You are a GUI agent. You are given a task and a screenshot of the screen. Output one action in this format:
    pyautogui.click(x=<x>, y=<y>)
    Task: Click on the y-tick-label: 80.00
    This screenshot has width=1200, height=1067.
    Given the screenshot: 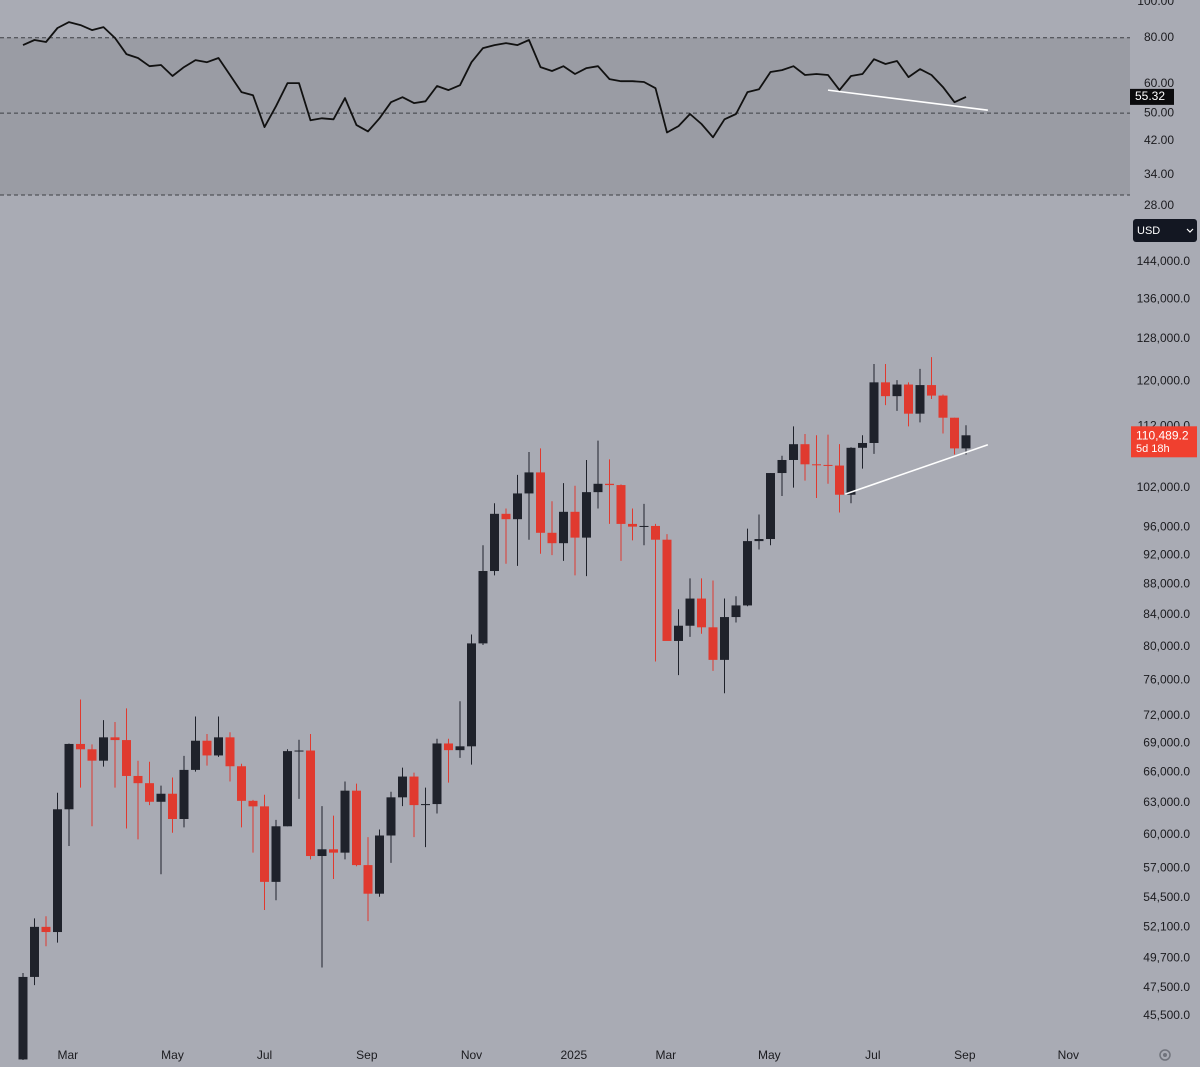 What is the action you would take?
    pyautogui.click(x=1159, y=37)
    